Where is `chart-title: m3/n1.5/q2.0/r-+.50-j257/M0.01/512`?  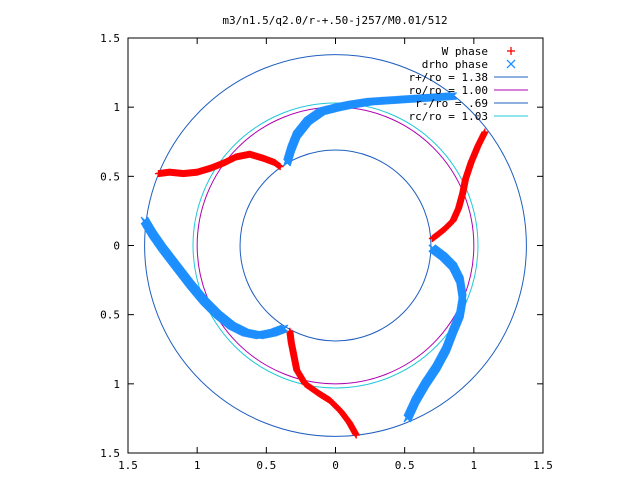
chart-title: m3/n1.5/q2.0/r-+.50-j257/M0.01/512 is located at coordinates (334, 20).